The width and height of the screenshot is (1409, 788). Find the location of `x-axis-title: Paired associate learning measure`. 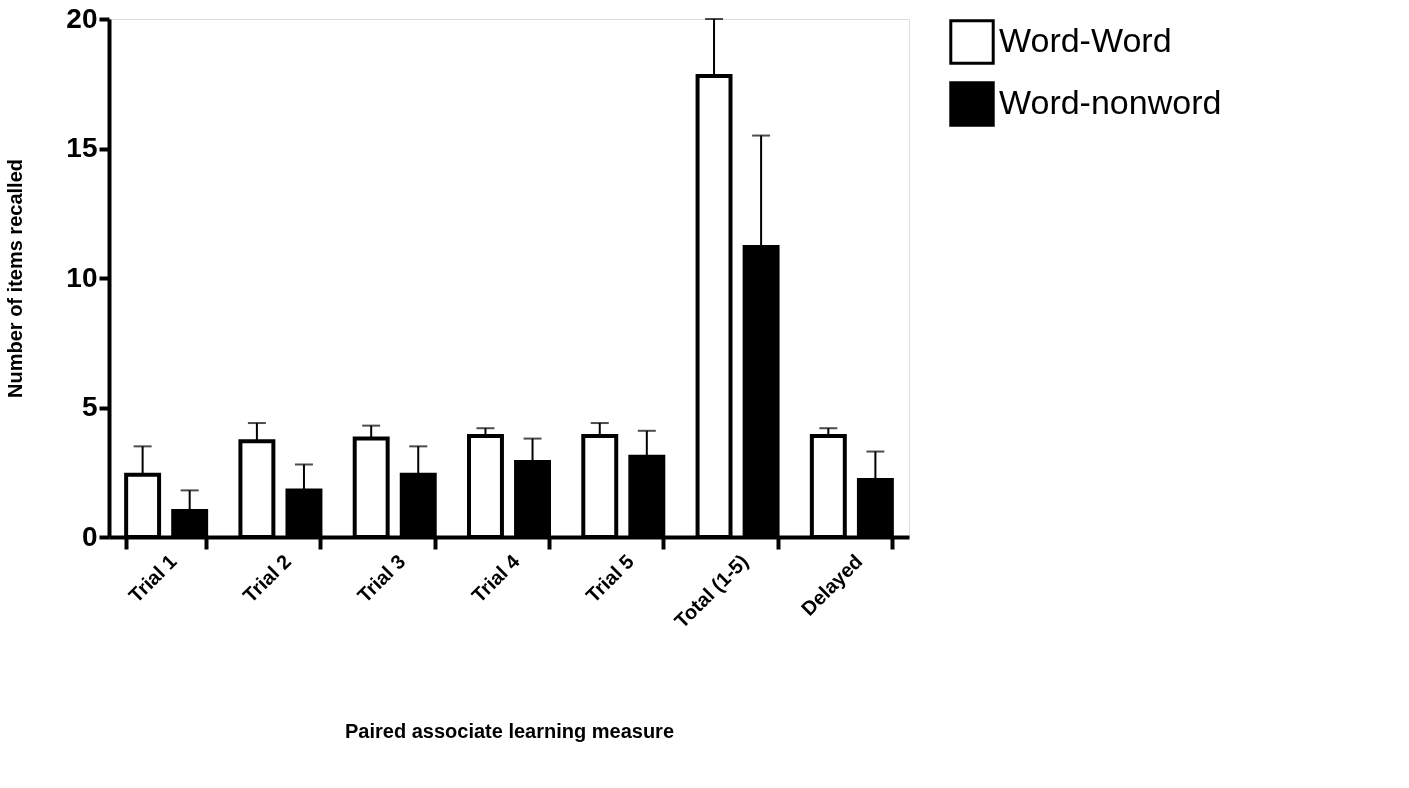

x-axis-title: Paired associate learning measure is located at coordinates (509, 731).